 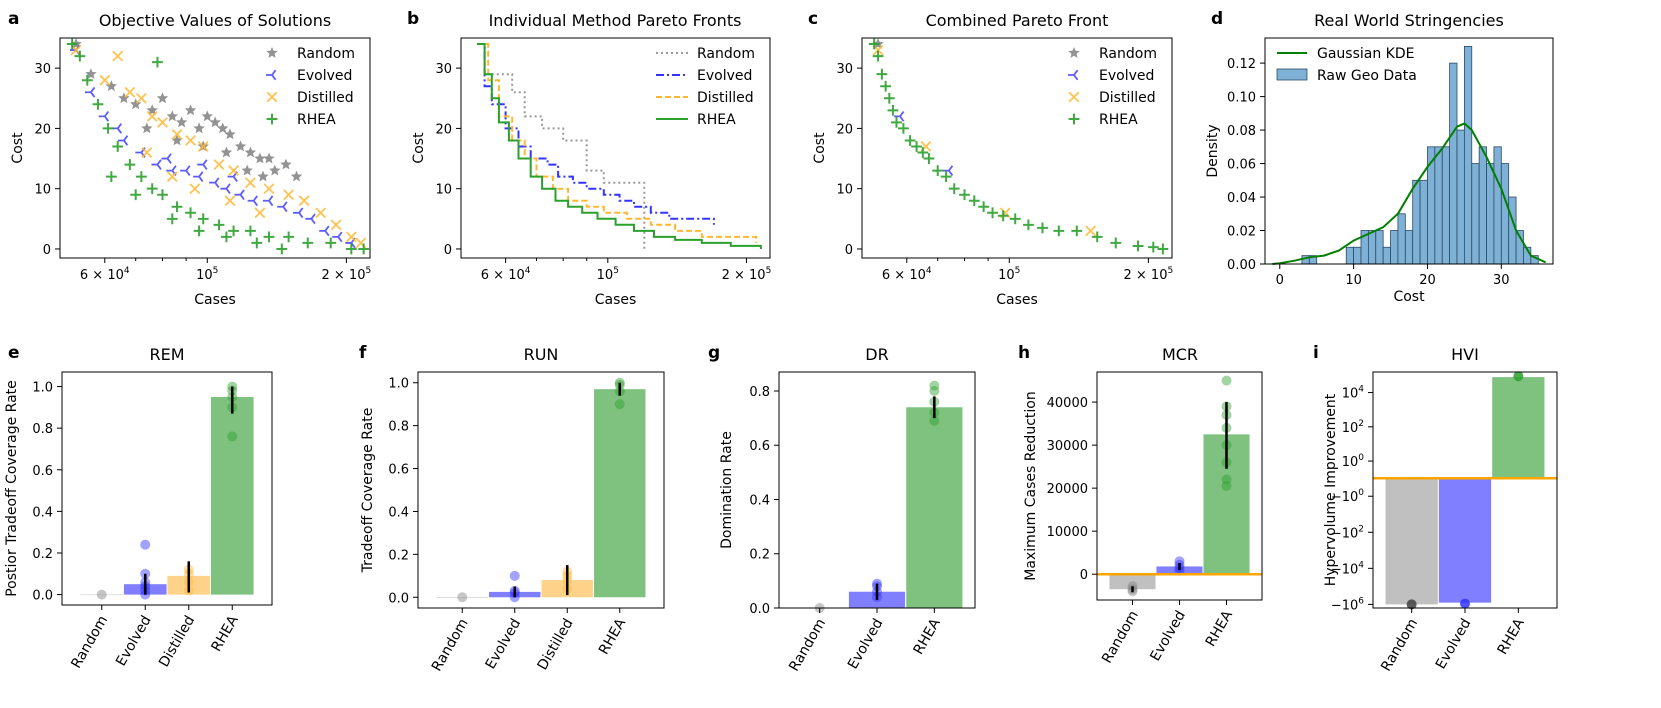 What do you see at coordinates (1347, 496) in the screenshot?
I see `y-tick-label-i: −100` at bounding box center [1347, 496].